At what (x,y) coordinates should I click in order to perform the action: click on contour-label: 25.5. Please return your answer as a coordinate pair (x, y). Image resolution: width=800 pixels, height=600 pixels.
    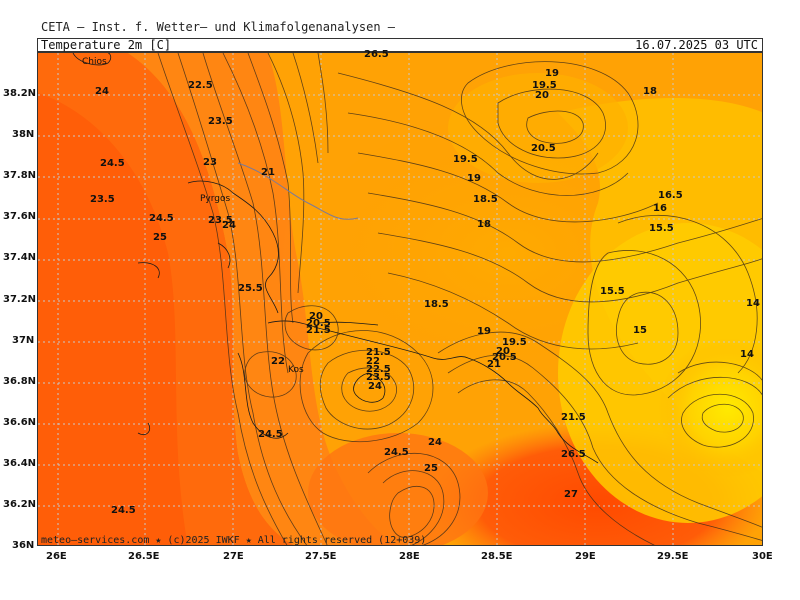
    Looking at the image, I should click on (250, 288).